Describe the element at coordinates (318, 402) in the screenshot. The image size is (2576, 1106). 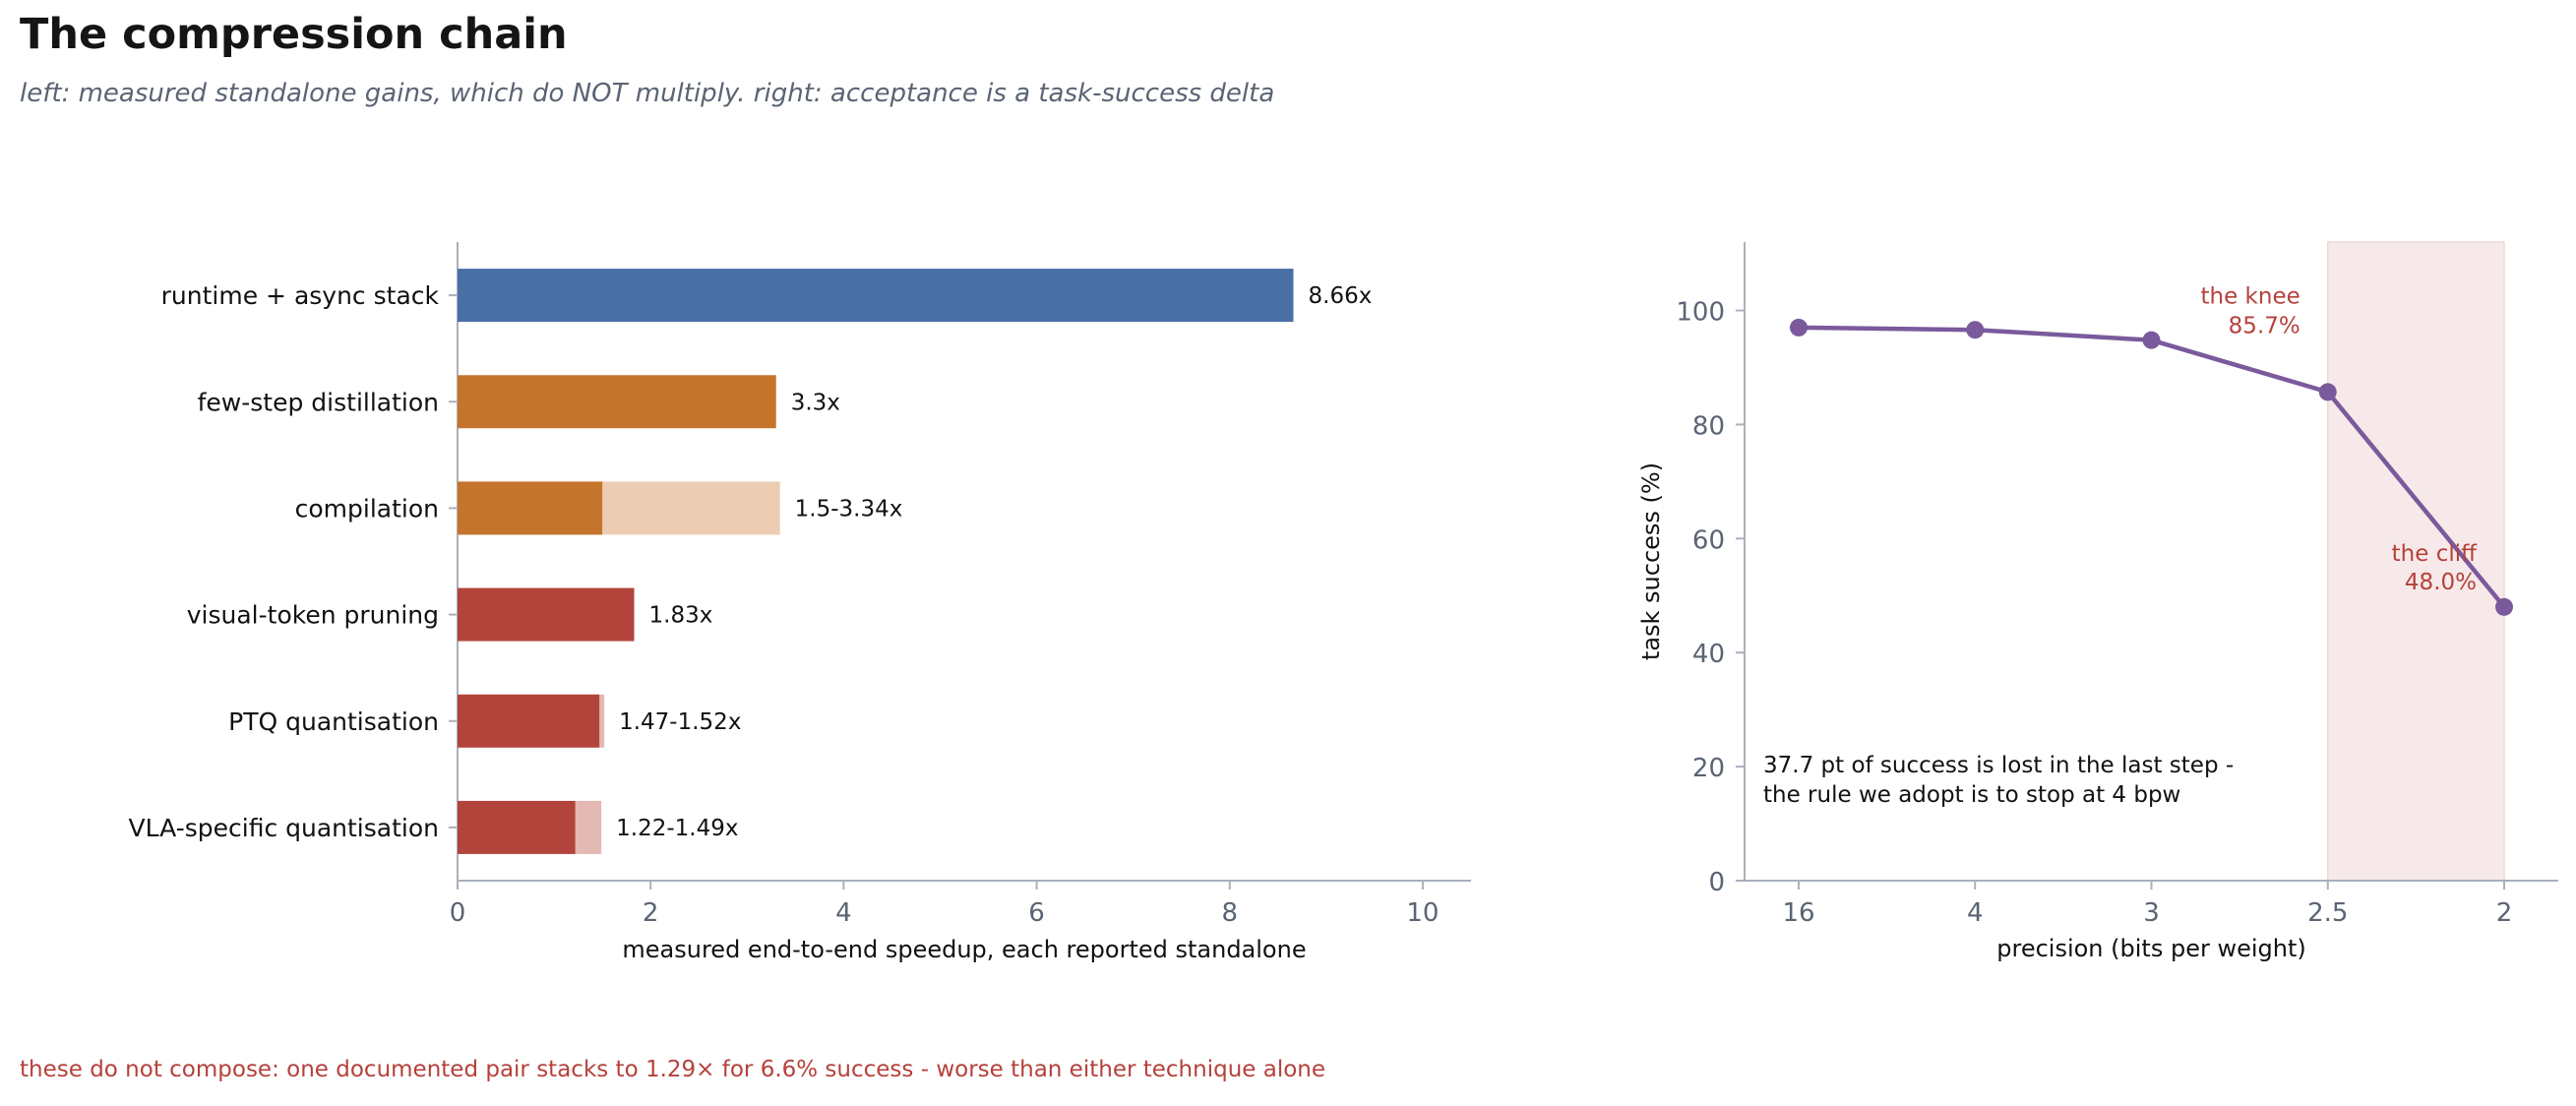
I see `category-label: few-step distillation` at that location.